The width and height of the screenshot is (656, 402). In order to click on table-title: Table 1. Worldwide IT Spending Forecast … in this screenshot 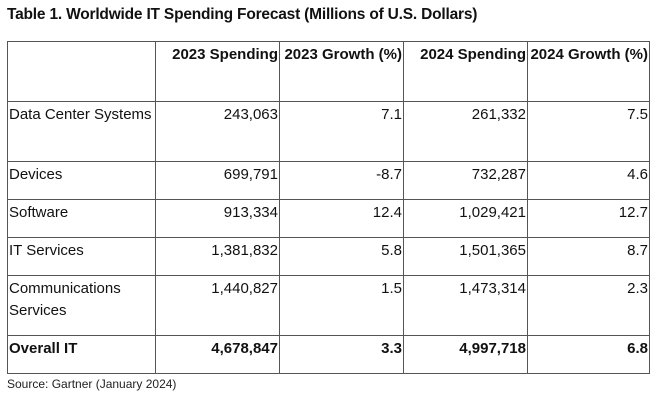, I will do `click(242, 14)`.